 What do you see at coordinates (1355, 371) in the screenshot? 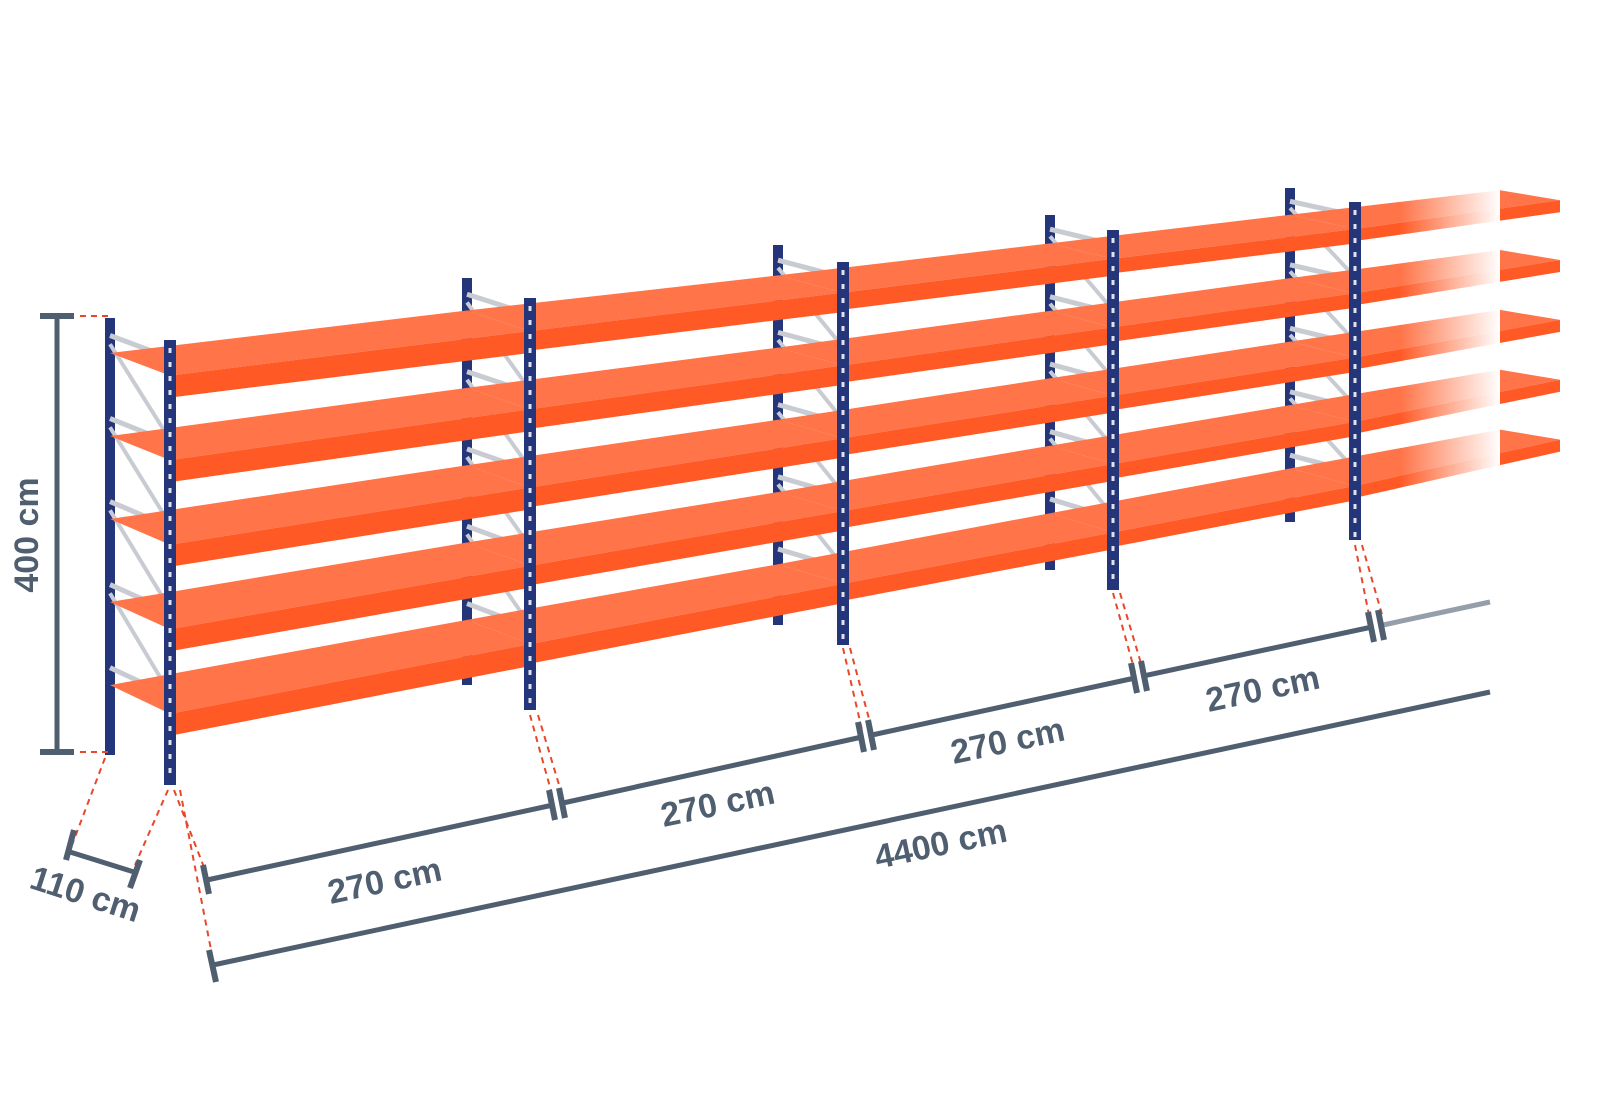
I see `front-upright` at bounding box center [1355, 371].